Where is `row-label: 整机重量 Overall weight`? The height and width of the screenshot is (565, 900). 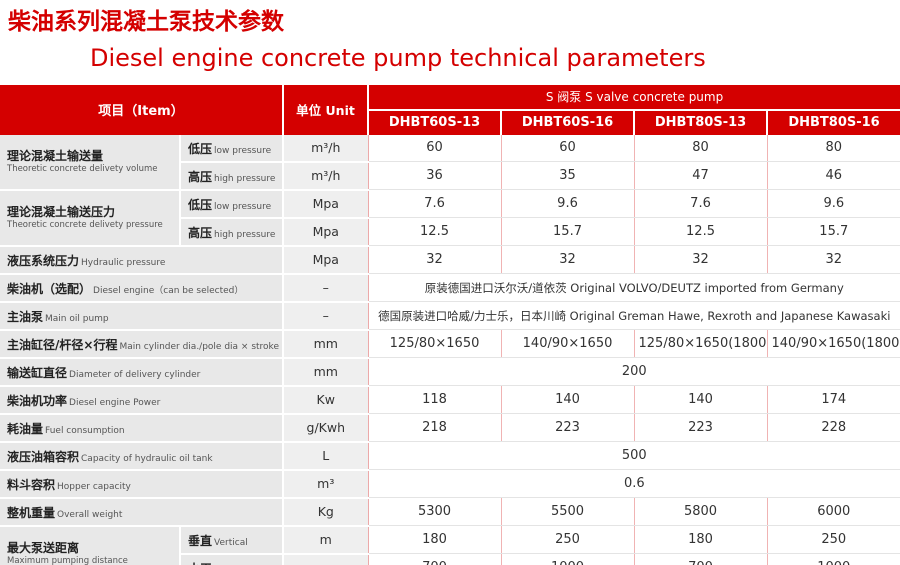
row-label: 整机重量 Overall weight is located at coordinates (142, 512).